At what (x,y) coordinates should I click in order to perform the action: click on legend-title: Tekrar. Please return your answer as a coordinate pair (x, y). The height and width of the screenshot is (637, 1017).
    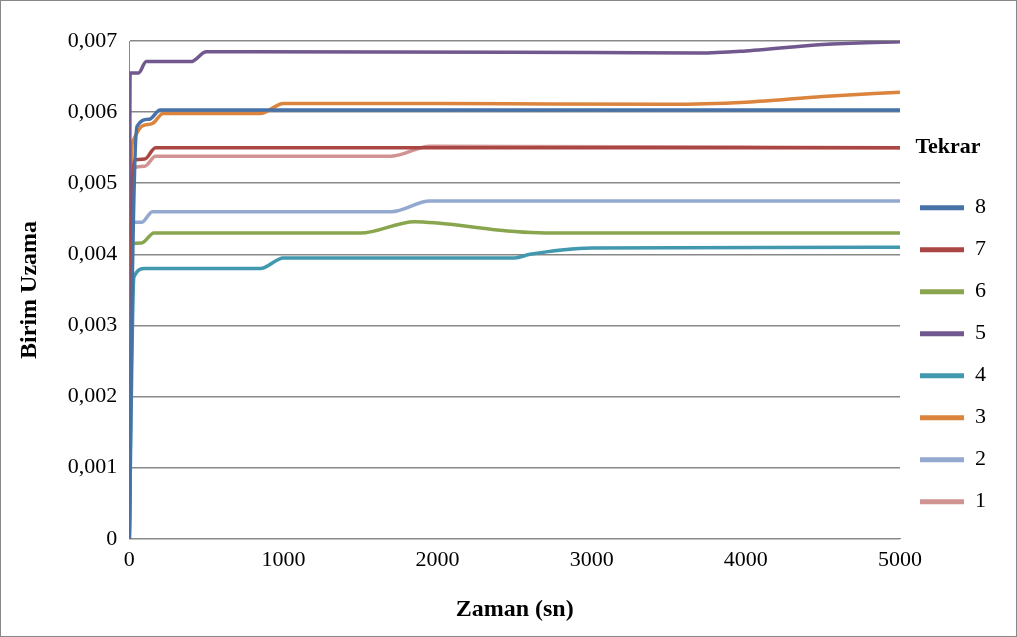
    Looking at the image, I should click on (948, 145).